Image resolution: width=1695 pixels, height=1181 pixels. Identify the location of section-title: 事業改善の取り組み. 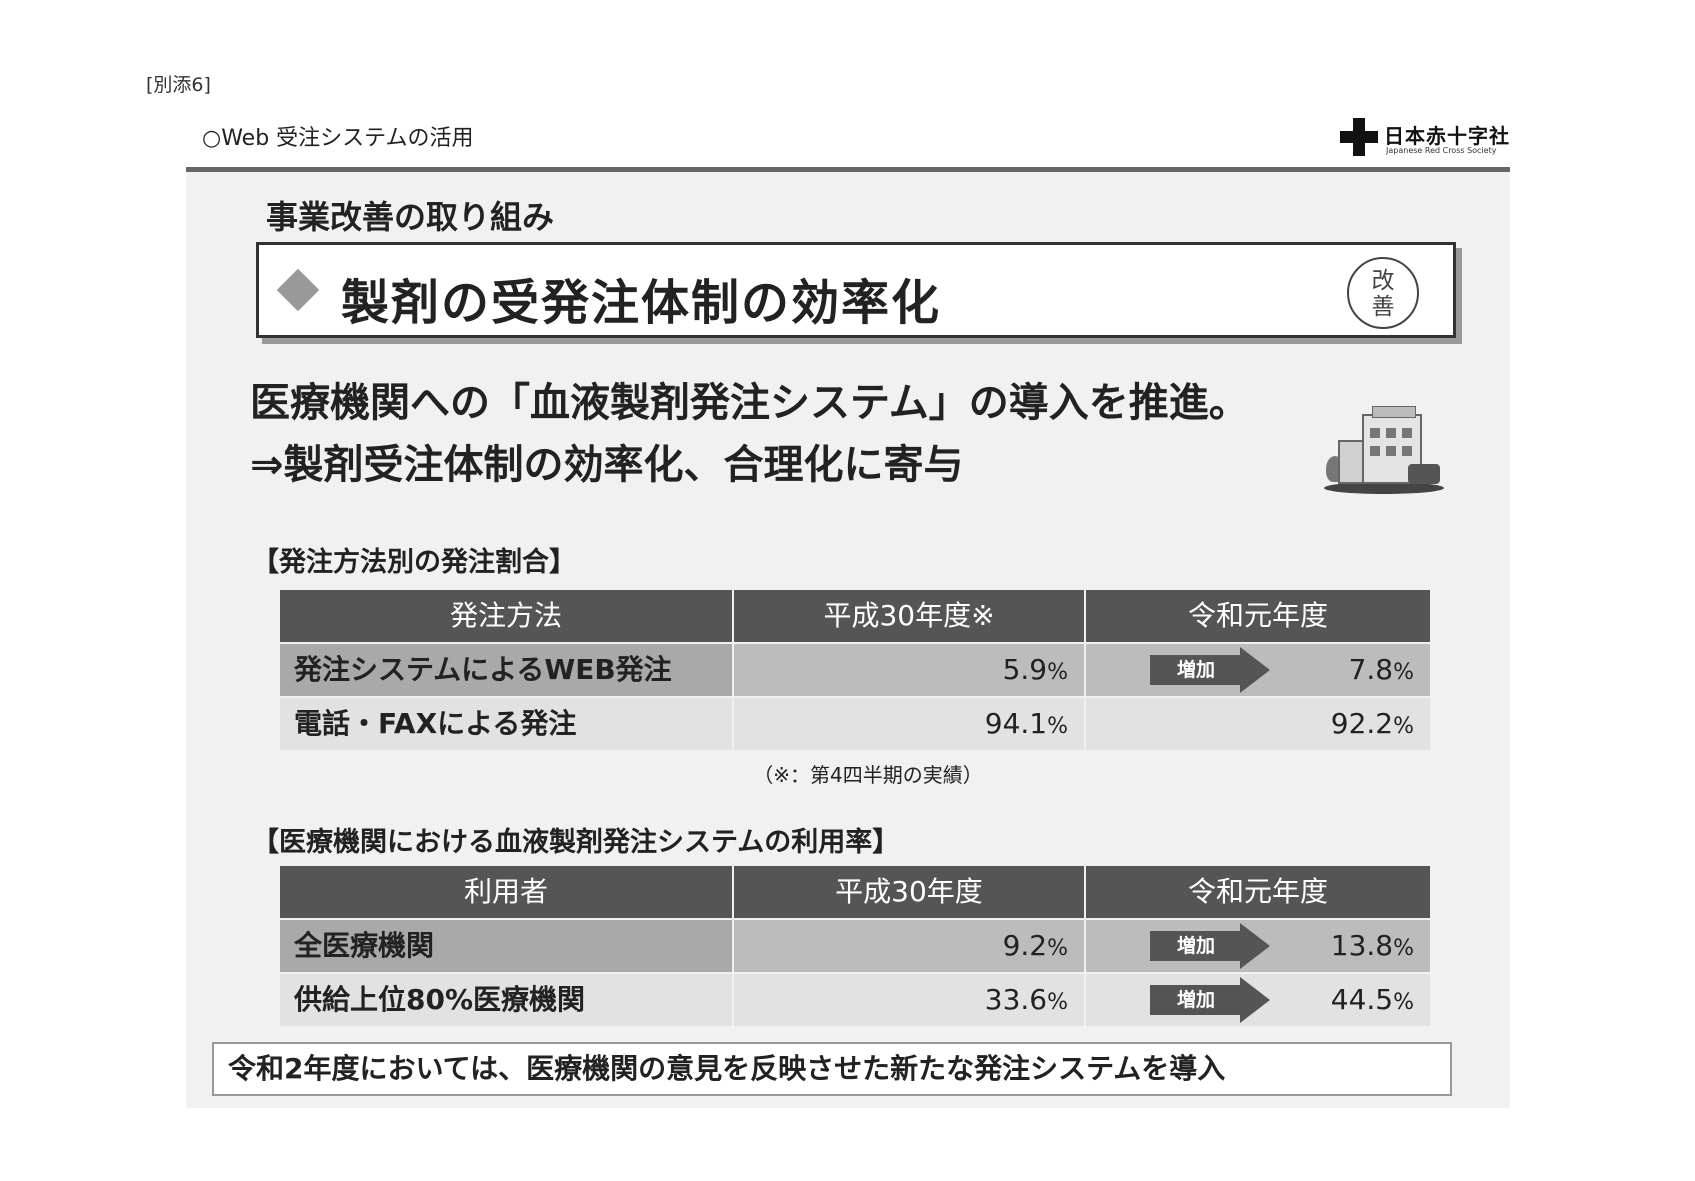
(410, 217).